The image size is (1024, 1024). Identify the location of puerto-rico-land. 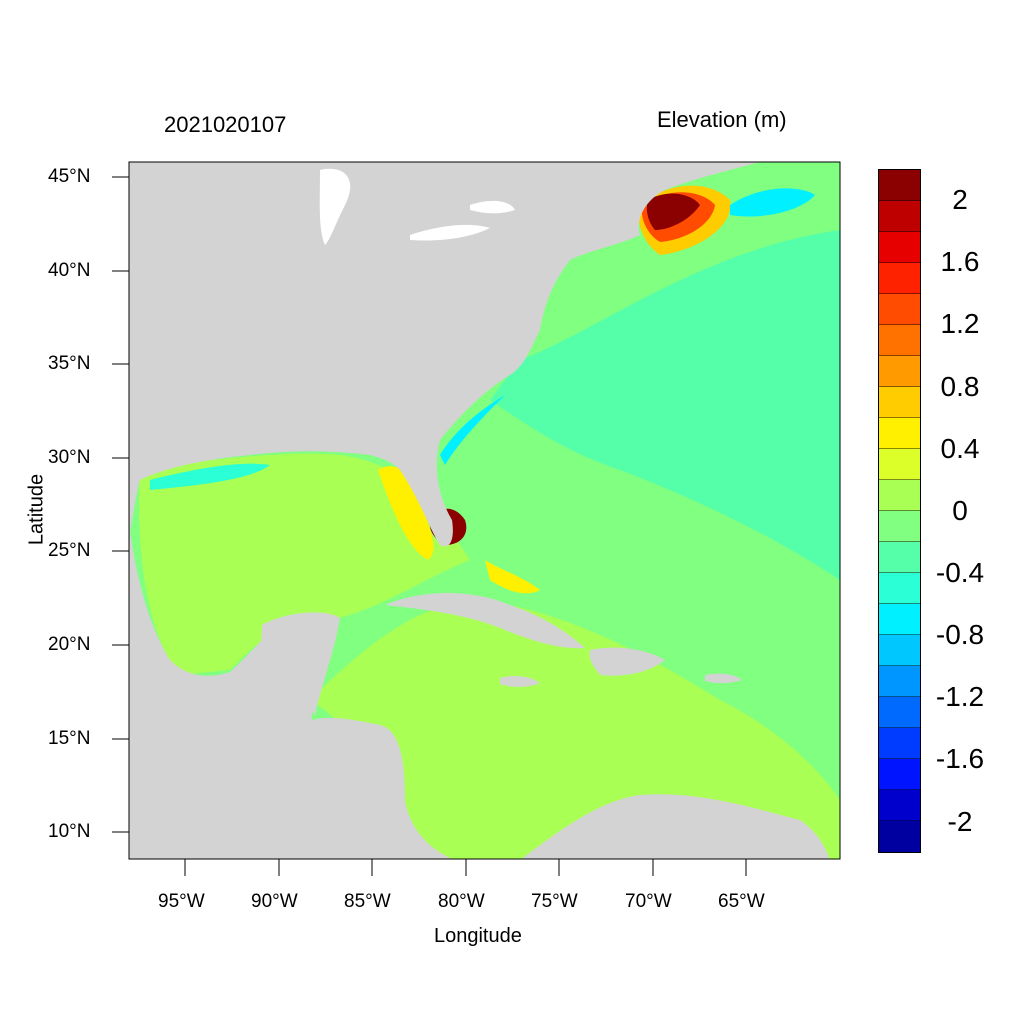
(723, 678).